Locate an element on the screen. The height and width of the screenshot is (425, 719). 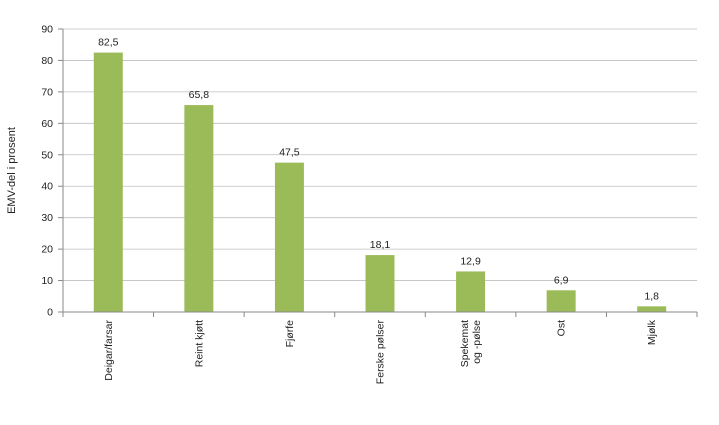
x-tick-label: Mjølk is located at coordinates (652, 332).